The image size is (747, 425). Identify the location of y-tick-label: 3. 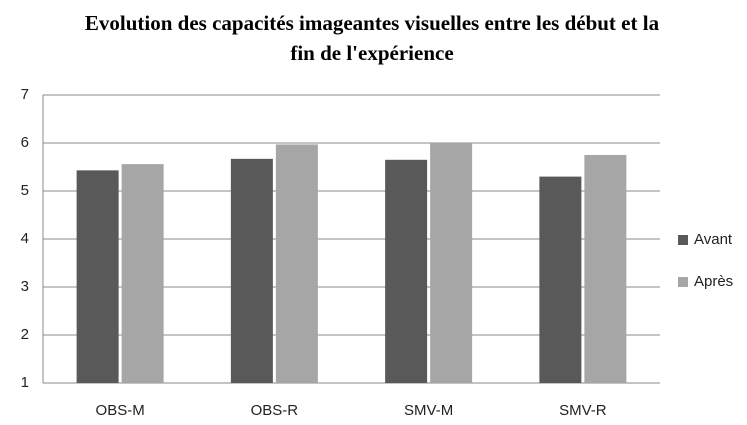
(25, 286).